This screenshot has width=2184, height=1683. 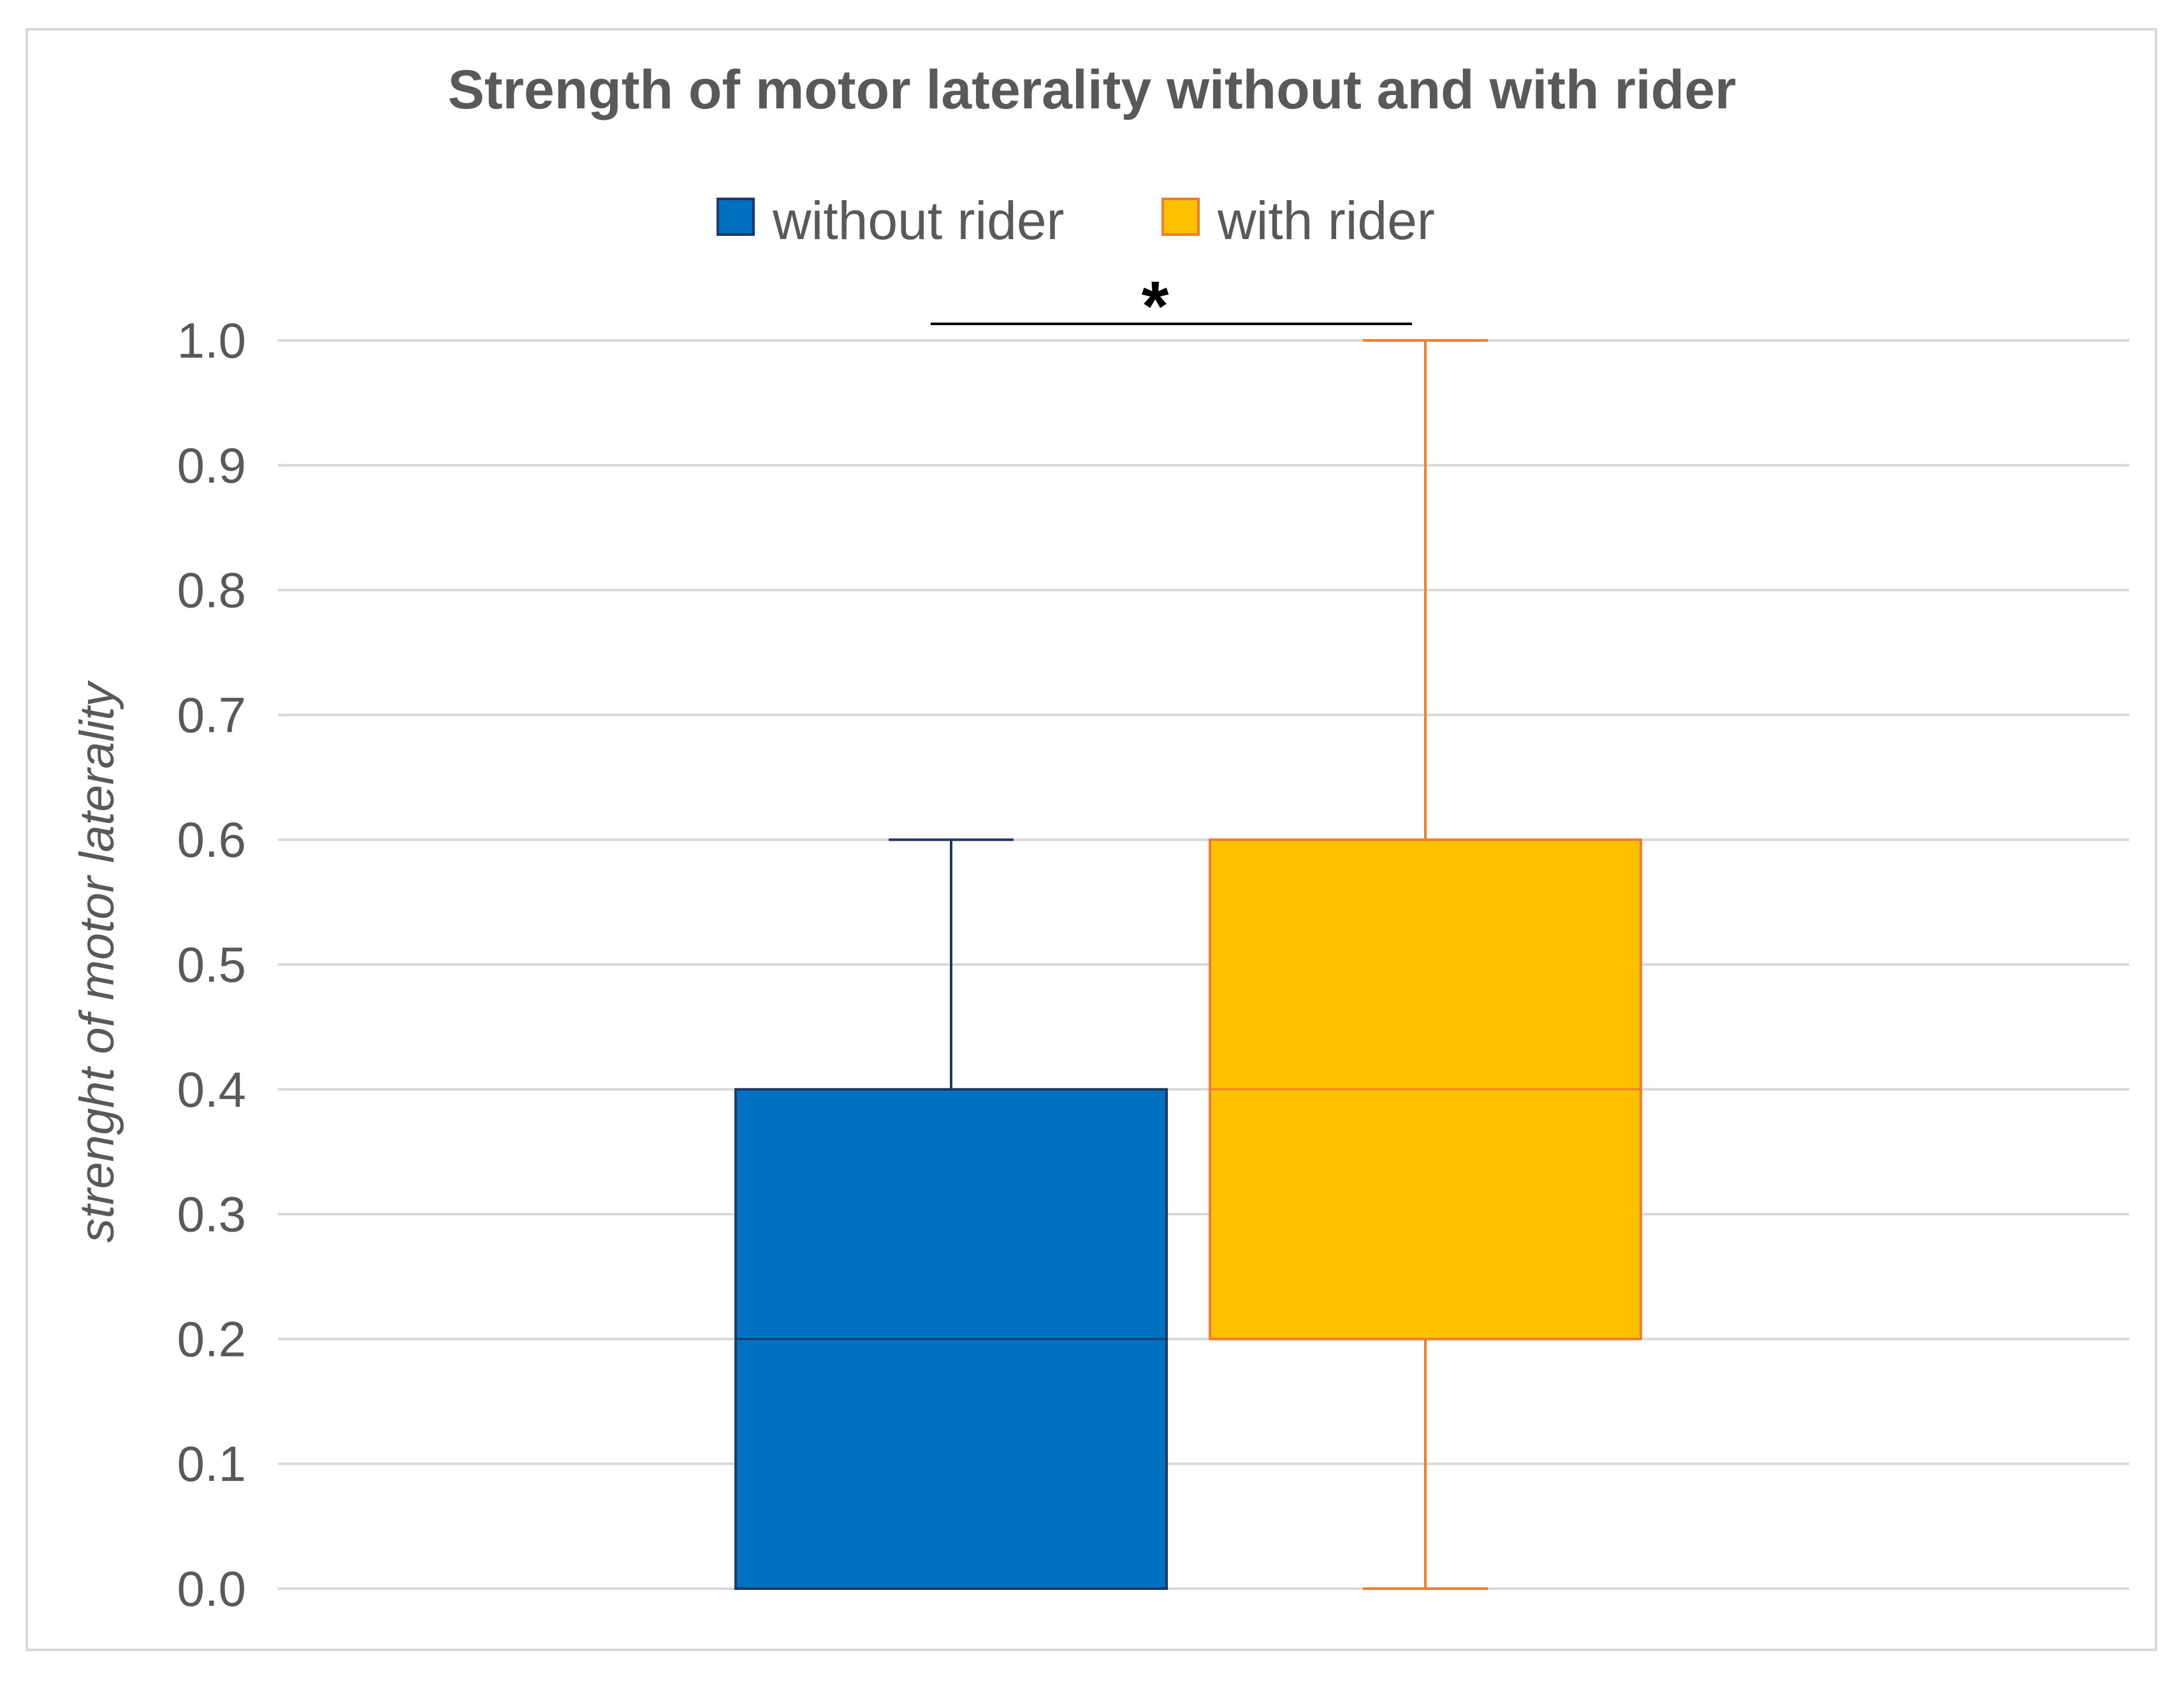 I want to click on y-axis-ticks: 0.0 0.1 0.2 0.3 0.4 0.5 0.6 0.7 0.8 0.9 1.0, so click(x=211, y=964).